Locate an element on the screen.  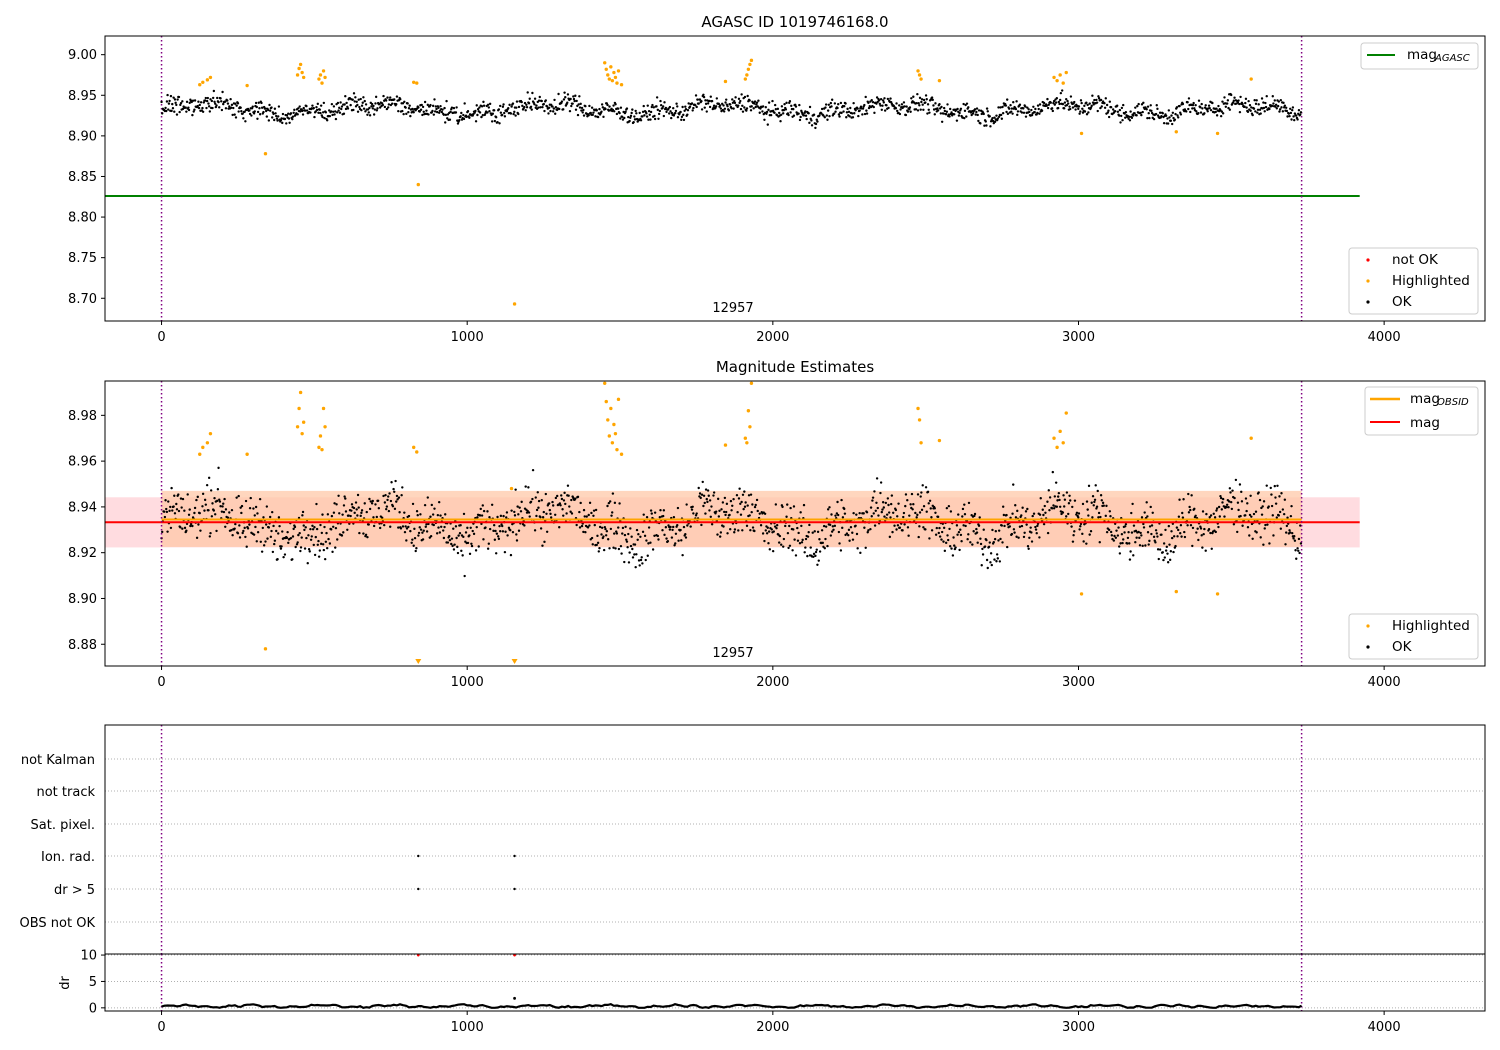
x-tick-label: 3000 is located at coordinates (1078, 682).